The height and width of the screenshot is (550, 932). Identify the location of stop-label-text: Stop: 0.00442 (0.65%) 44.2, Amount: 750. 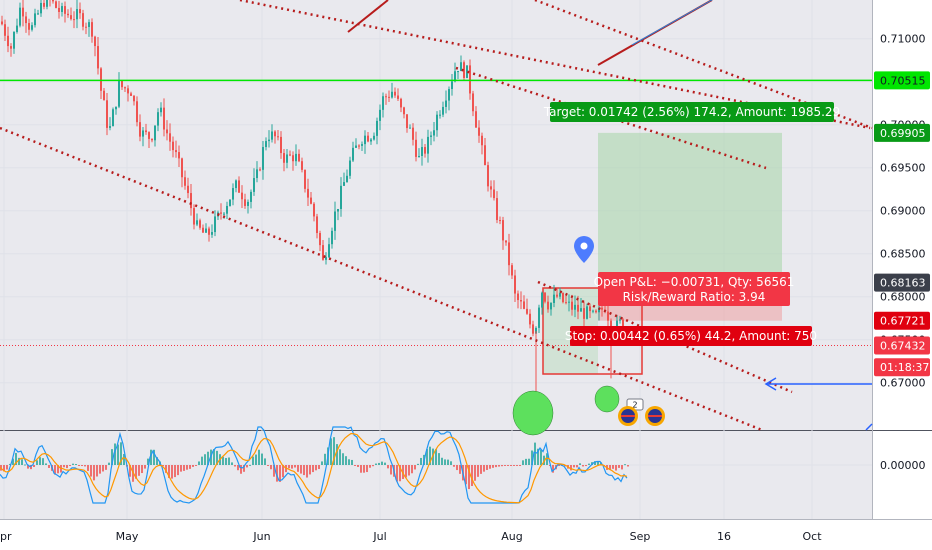
(691, 336).